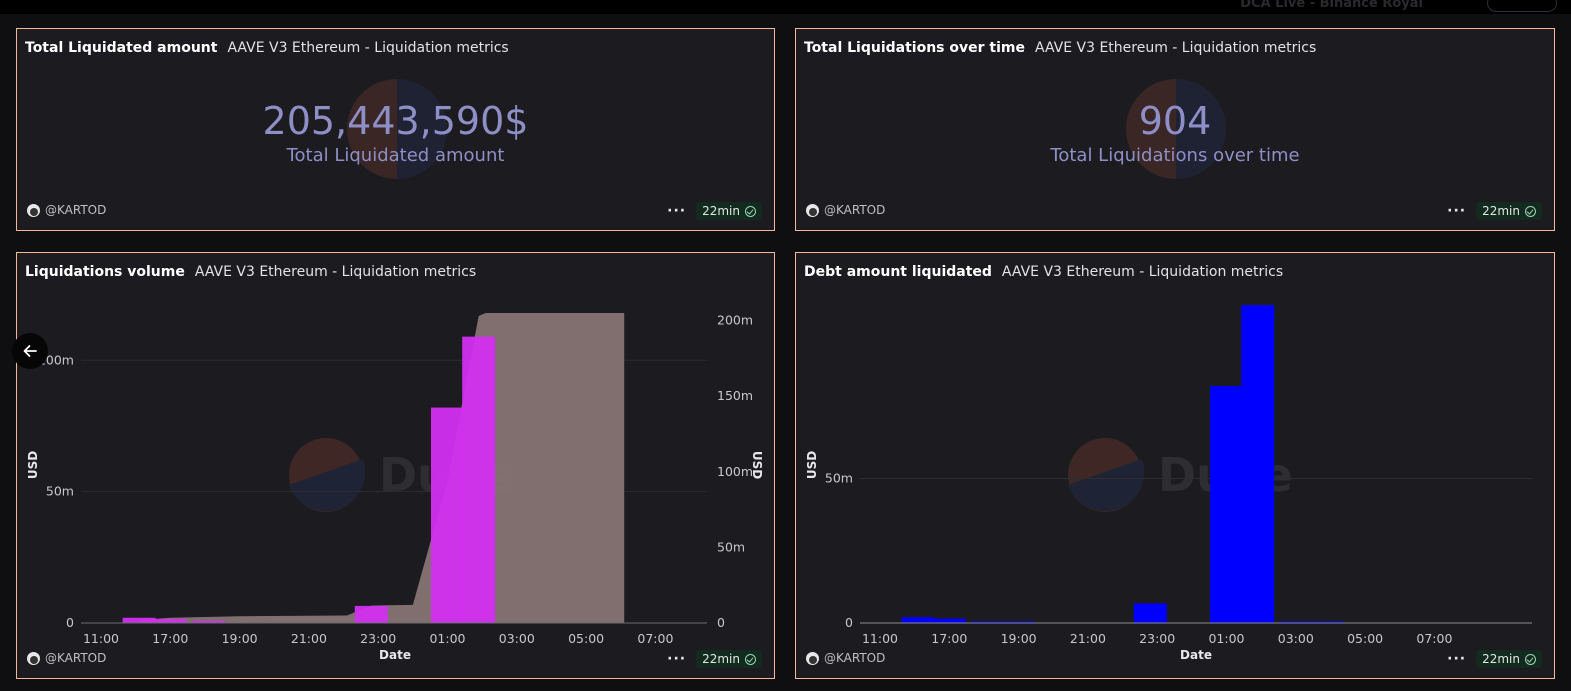 This screenshot has height=691, width=1571. Describe the element at coordinates (757, 465) in the screenshot. I see `y2-axis-title: USD` at that location.